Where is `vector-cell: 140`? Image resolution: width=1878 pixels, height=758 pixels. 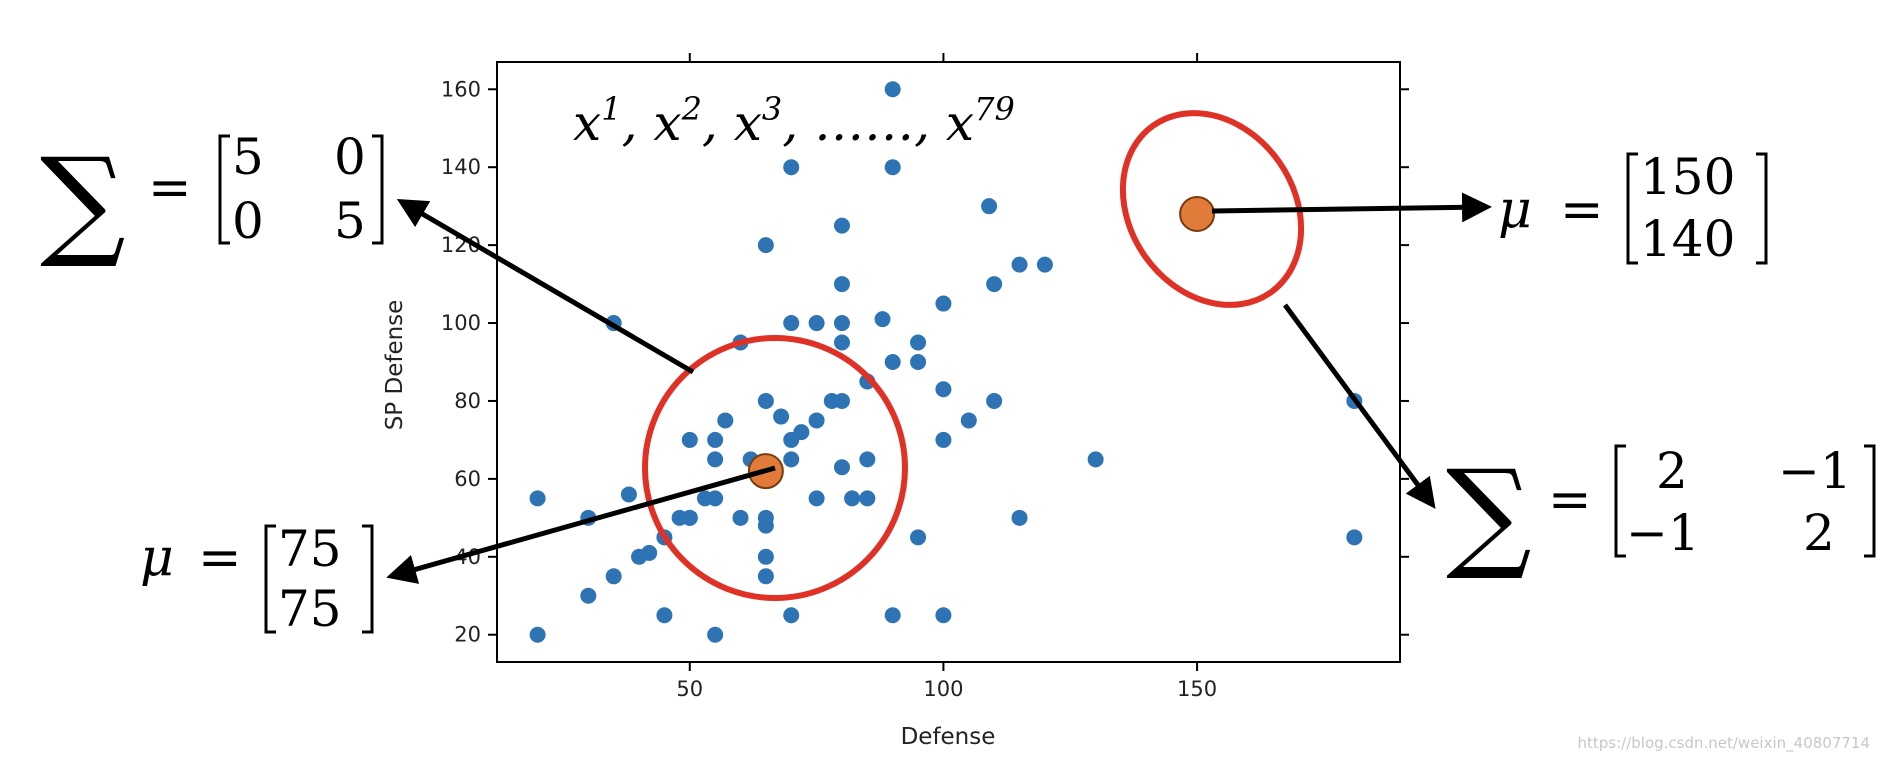 vector-cell: 140 is located at coordinates (1687, 239).